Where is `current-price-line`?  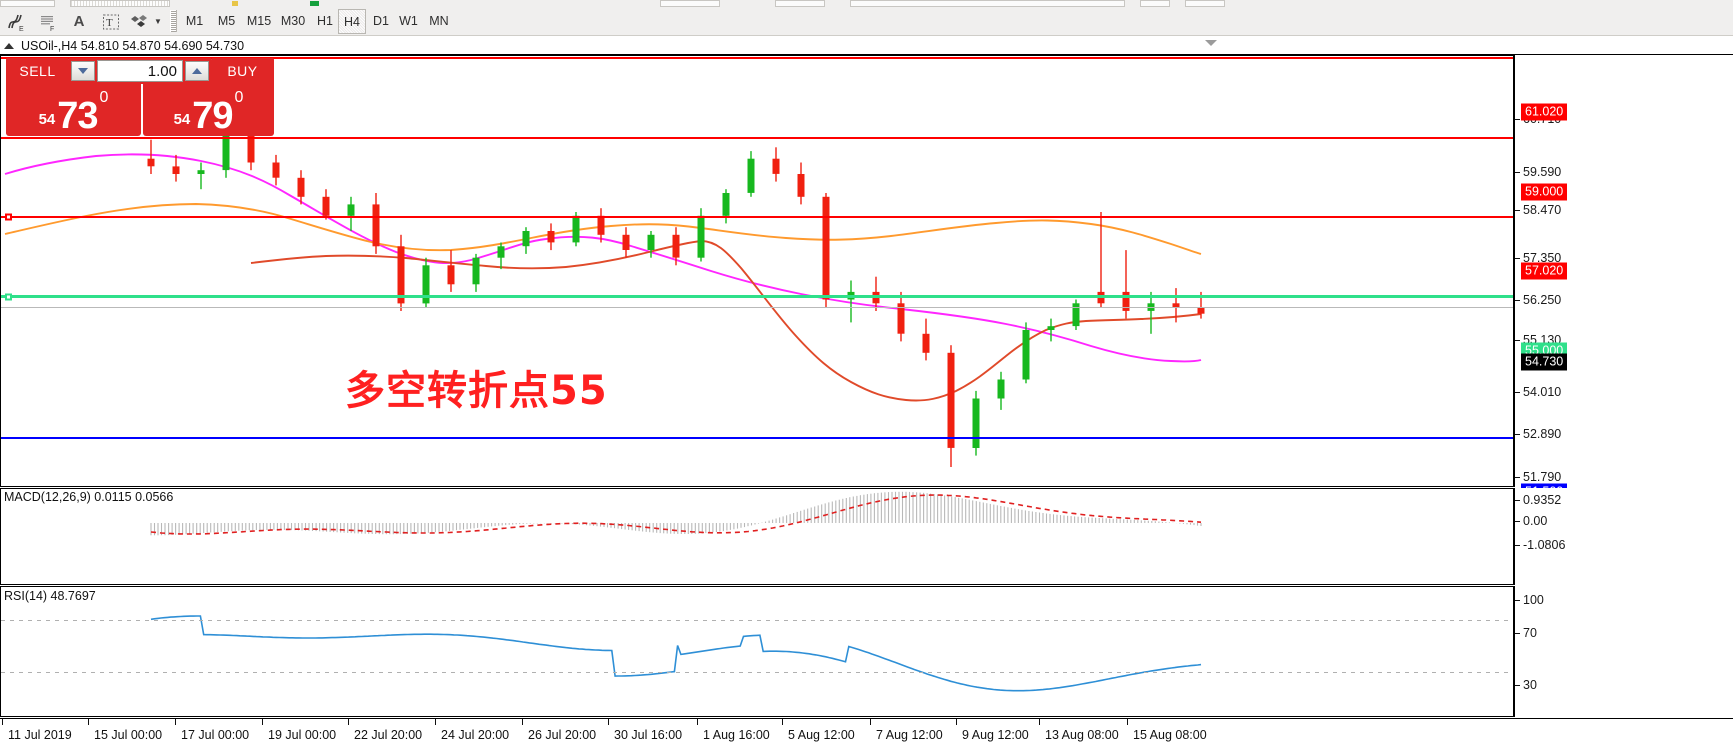
current-price-line is located at coordinates (757, 307).